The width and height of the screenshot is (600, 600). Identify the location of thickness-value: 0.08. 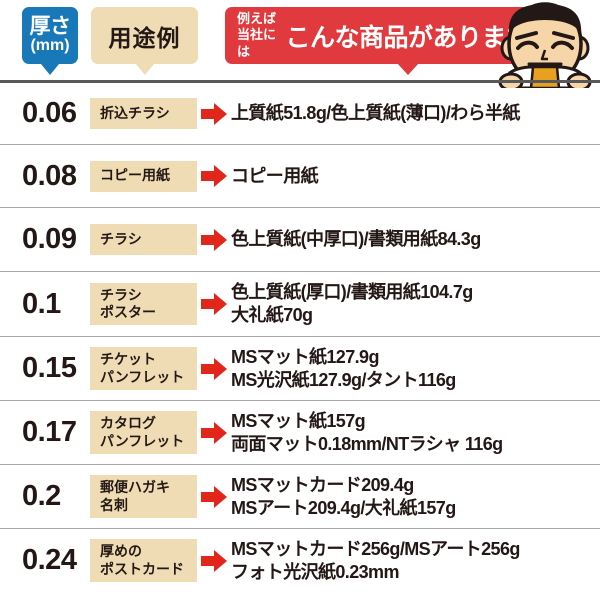
(49, 175).